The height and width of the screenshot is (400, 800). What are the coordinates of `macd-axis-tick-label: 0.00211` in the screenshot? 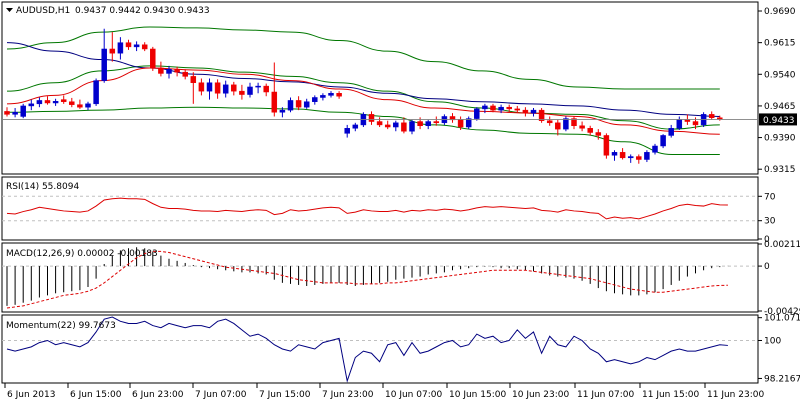 It's located at (782, 245).